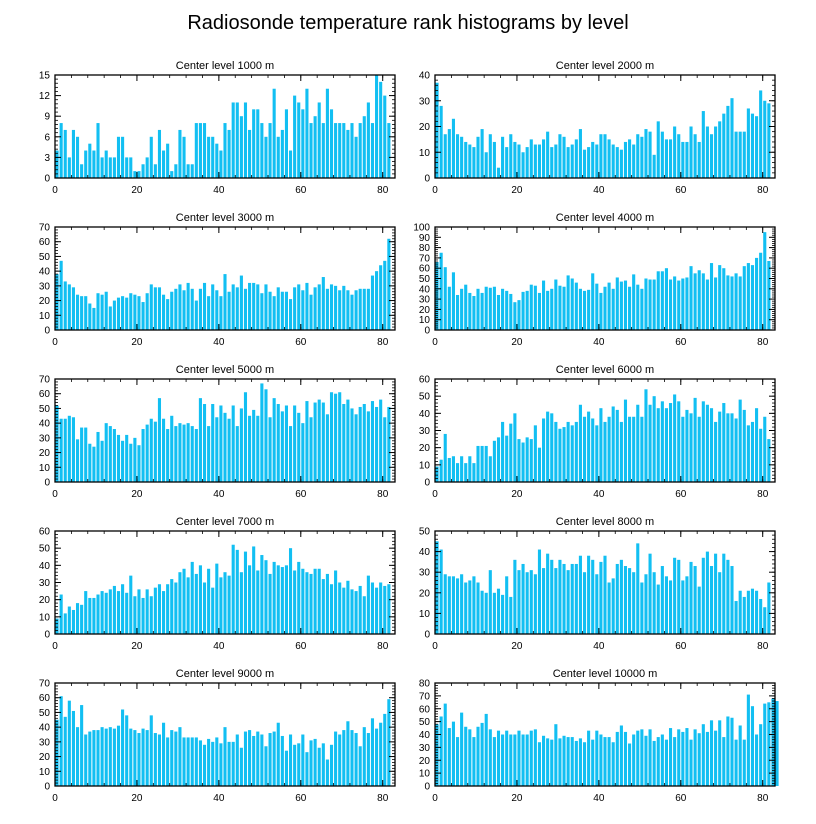 This screenshot has height=824, width=816. I want to click on y-tick-label: 80, so click(425, 684).